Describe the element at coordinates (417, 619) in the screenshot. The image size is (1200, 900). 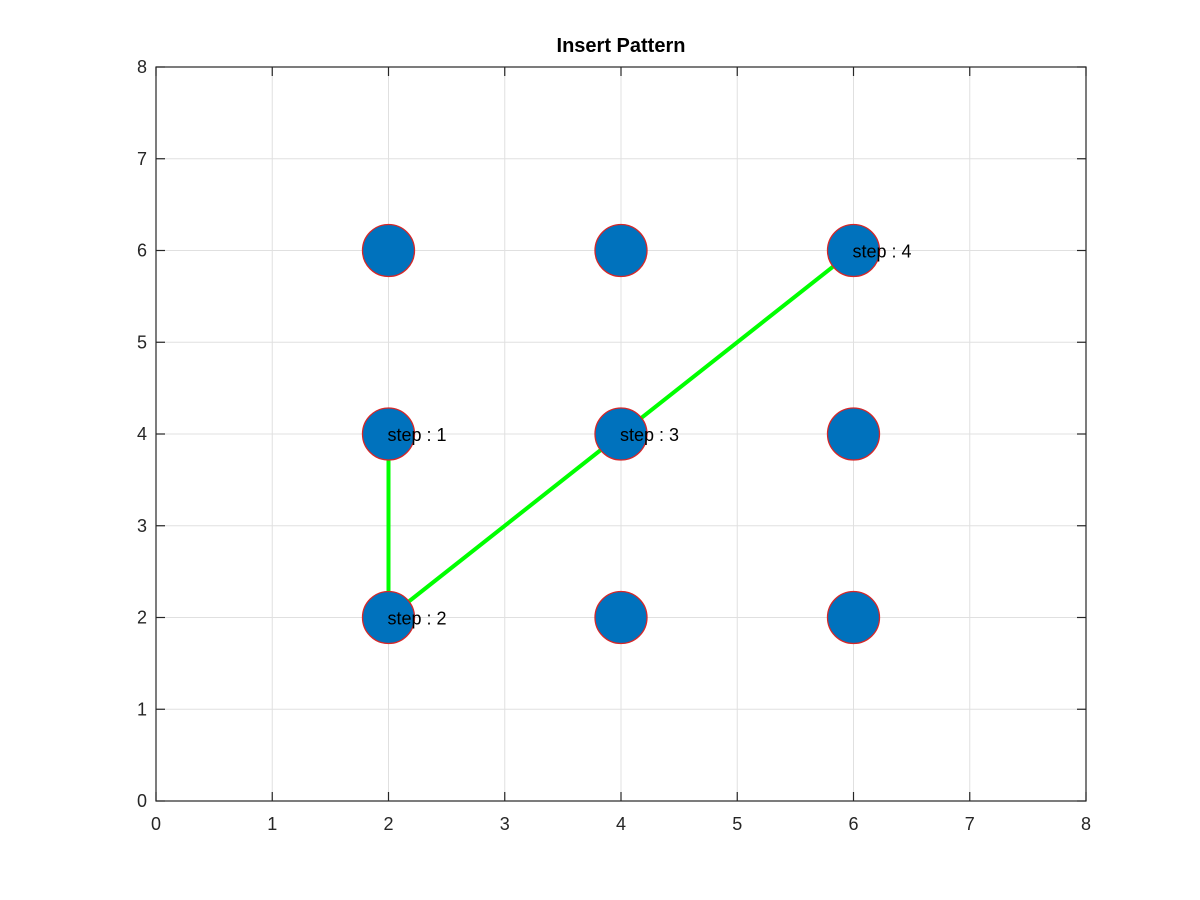
I see `step-label: step : 2` at that location.